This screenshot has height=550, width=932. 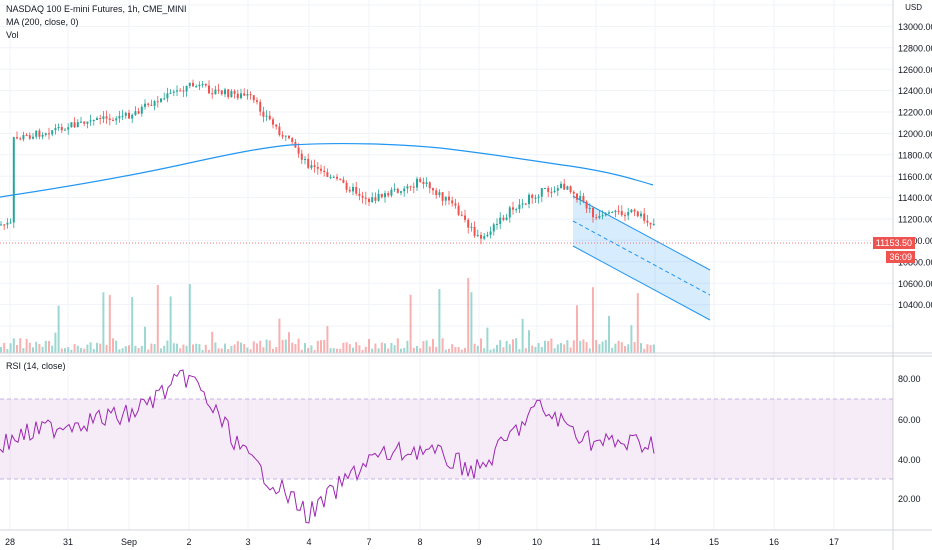 I want to click on rsi-tick-label: 20.00, so click(x=909, y=499).